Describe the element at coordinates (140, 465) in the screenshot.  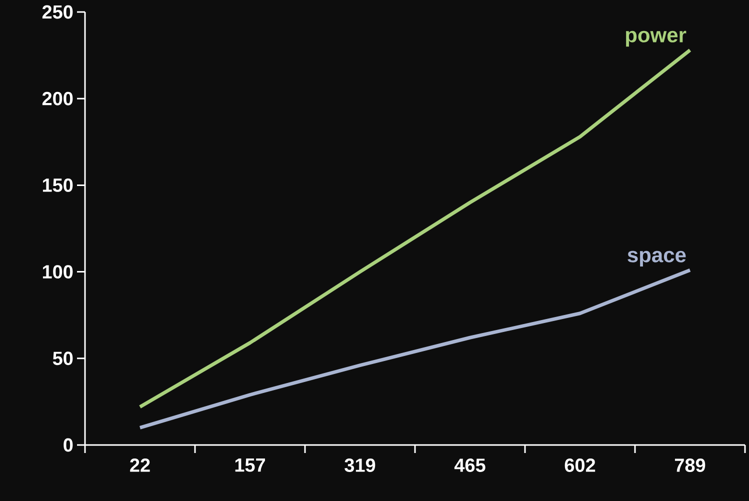
I see `x-tick-label: 22` at that location.